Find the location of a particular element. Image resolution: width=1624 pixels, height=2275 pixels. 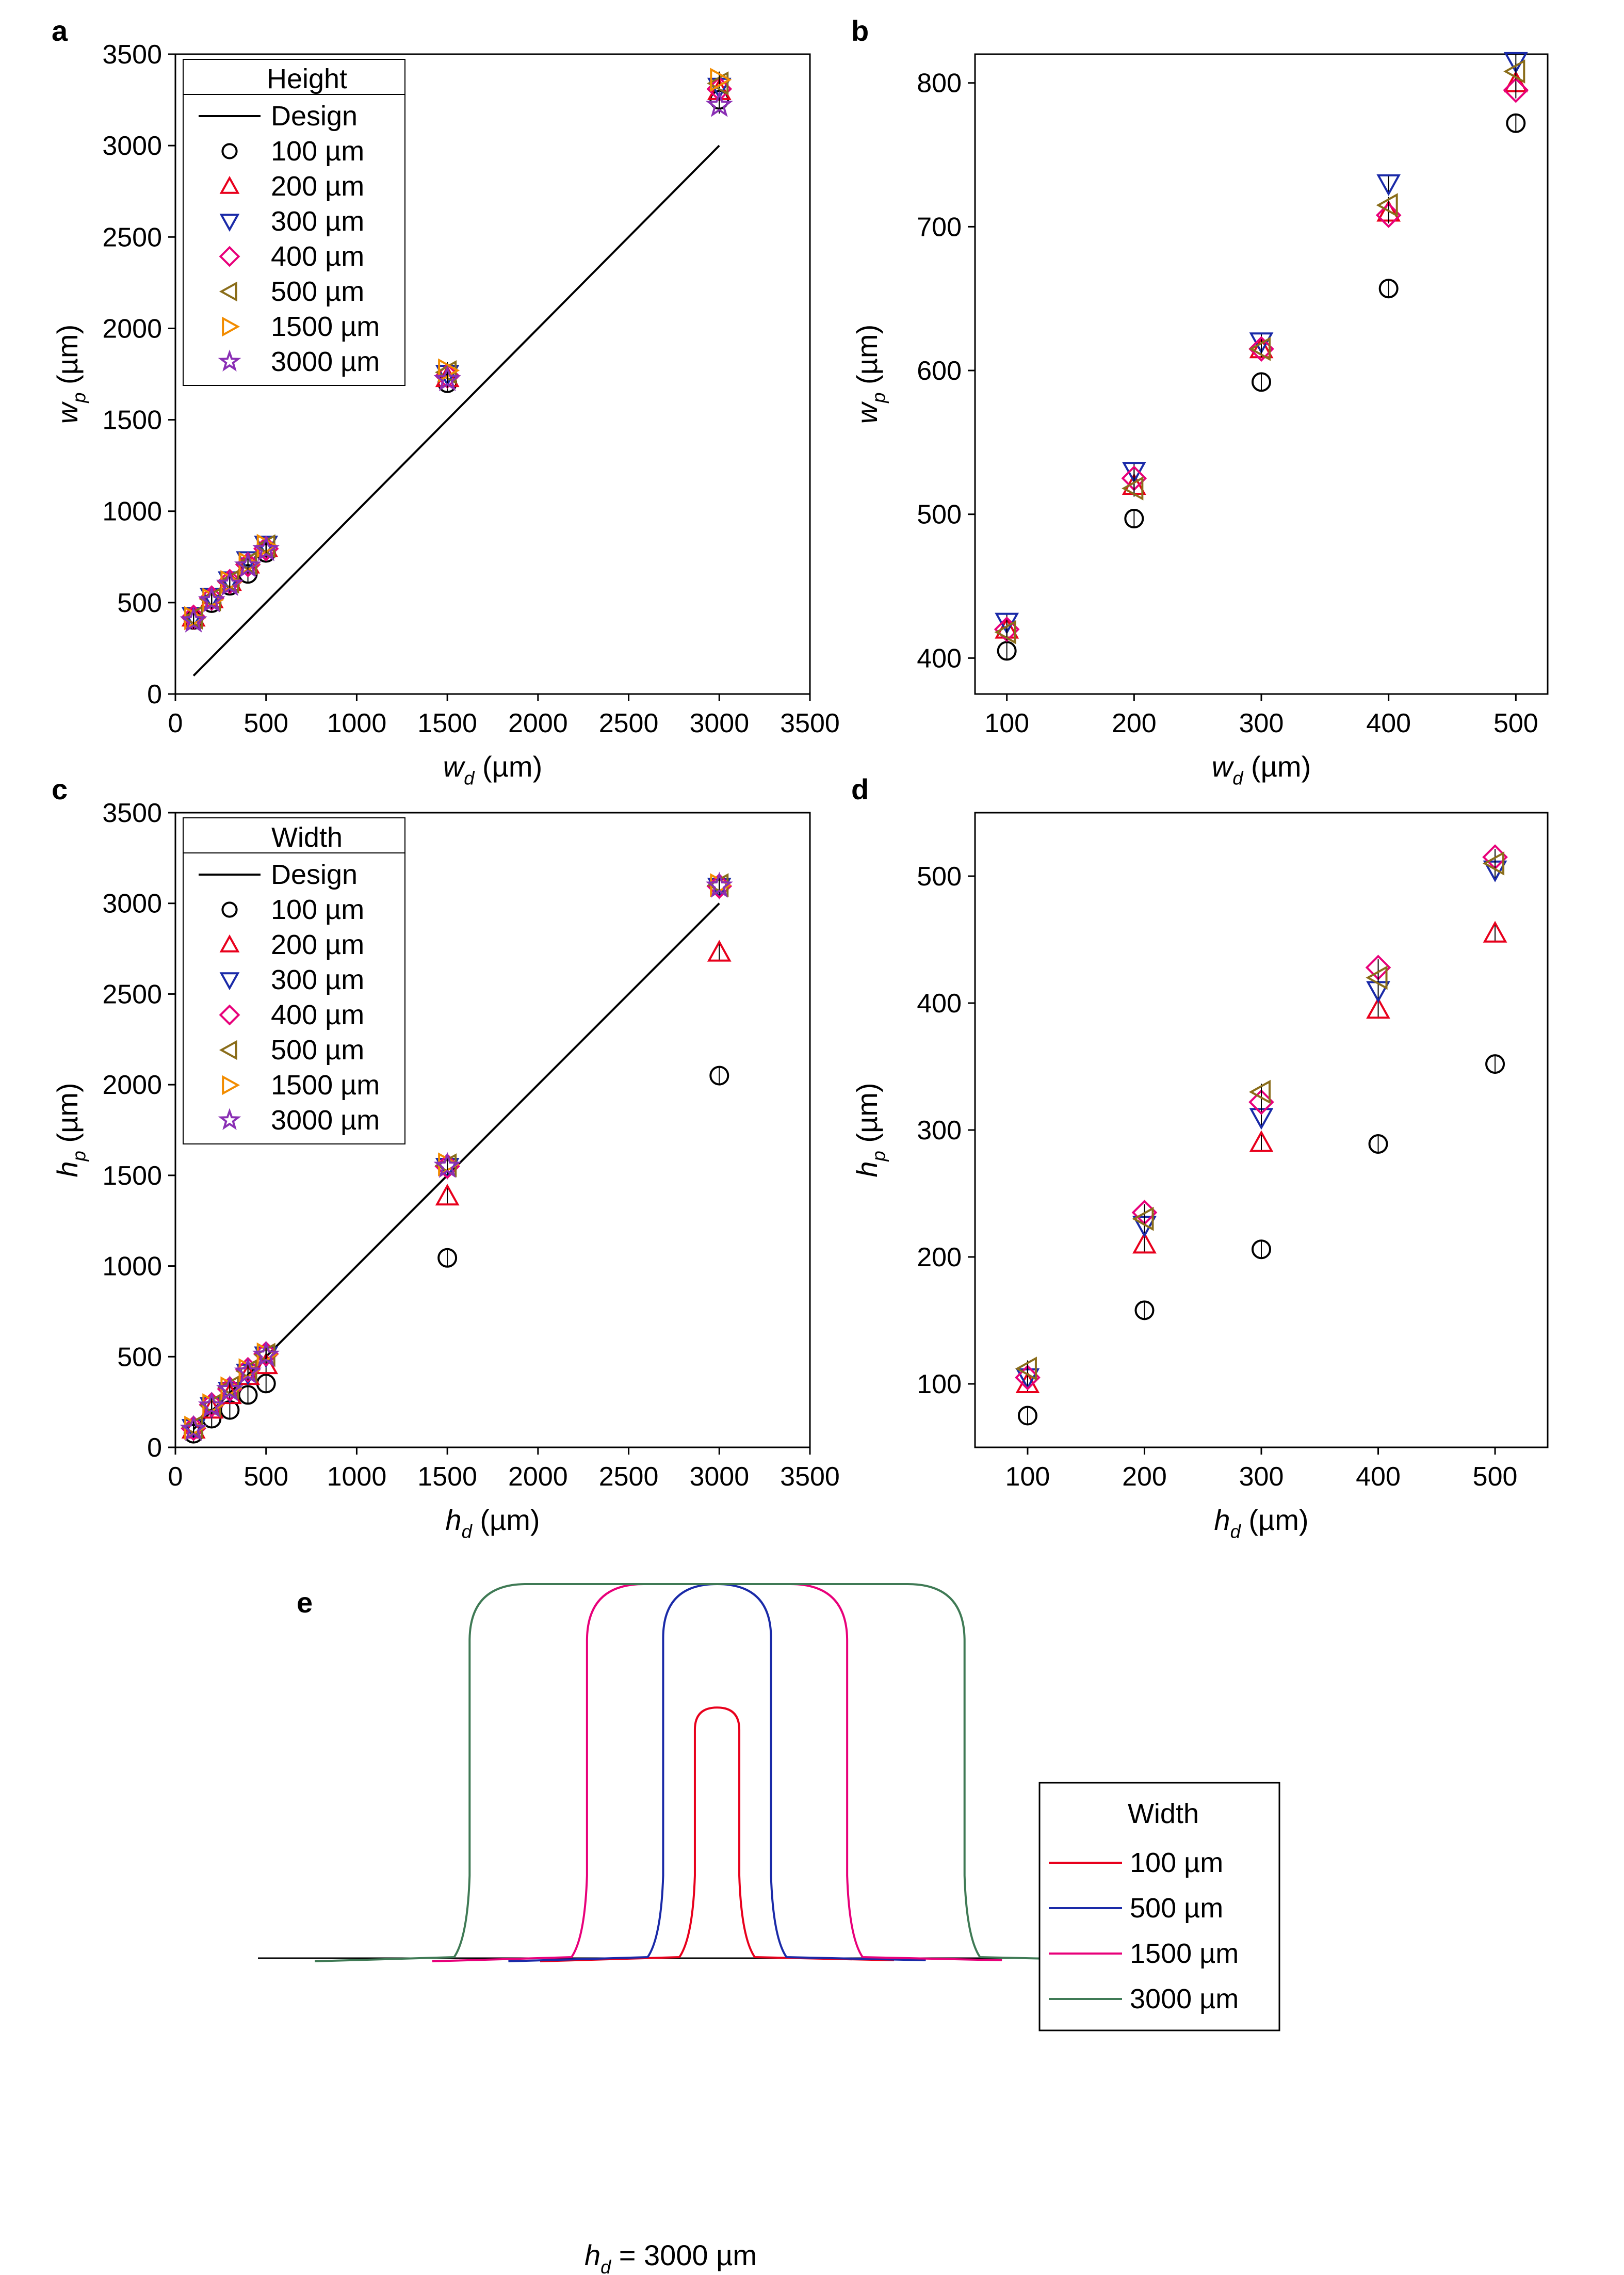

panel-label: b is located at coordinates (860, 30).